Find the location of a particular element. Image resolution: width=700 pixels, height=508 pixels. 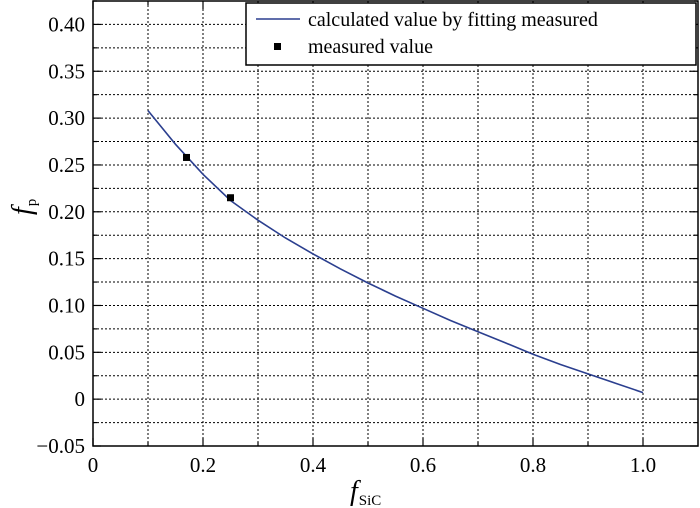

y-tick-label: −0.05 is located at coordinates (60, 446).